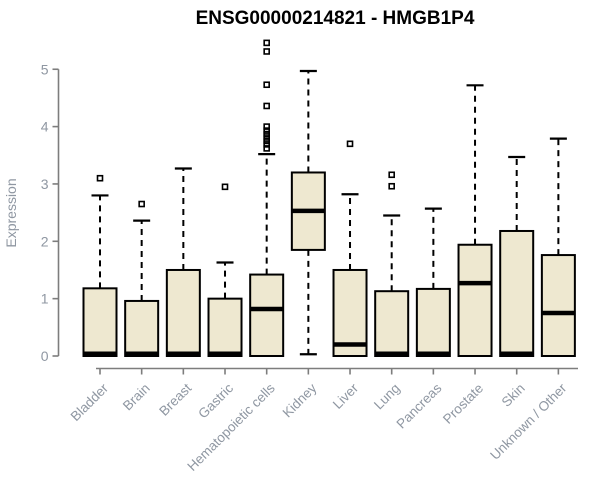 This screenshot has width=600, height=500. Describe the element at coordinates (100, 322) in the screenshot. I see `box-bladder` at that location.